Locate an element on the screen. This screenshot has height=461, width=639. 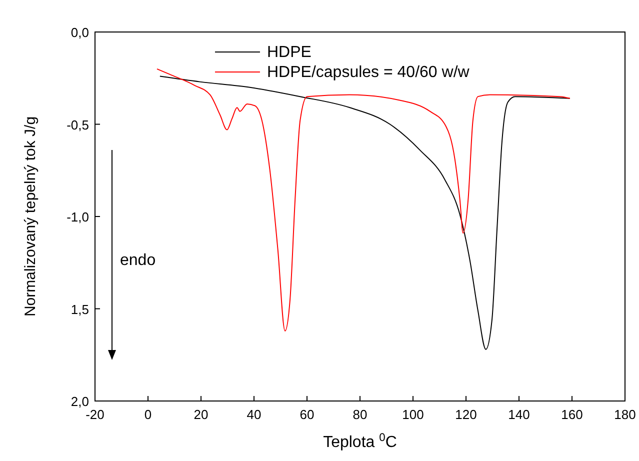
x-tick-label: 120 is located at coordinates (466, 414).